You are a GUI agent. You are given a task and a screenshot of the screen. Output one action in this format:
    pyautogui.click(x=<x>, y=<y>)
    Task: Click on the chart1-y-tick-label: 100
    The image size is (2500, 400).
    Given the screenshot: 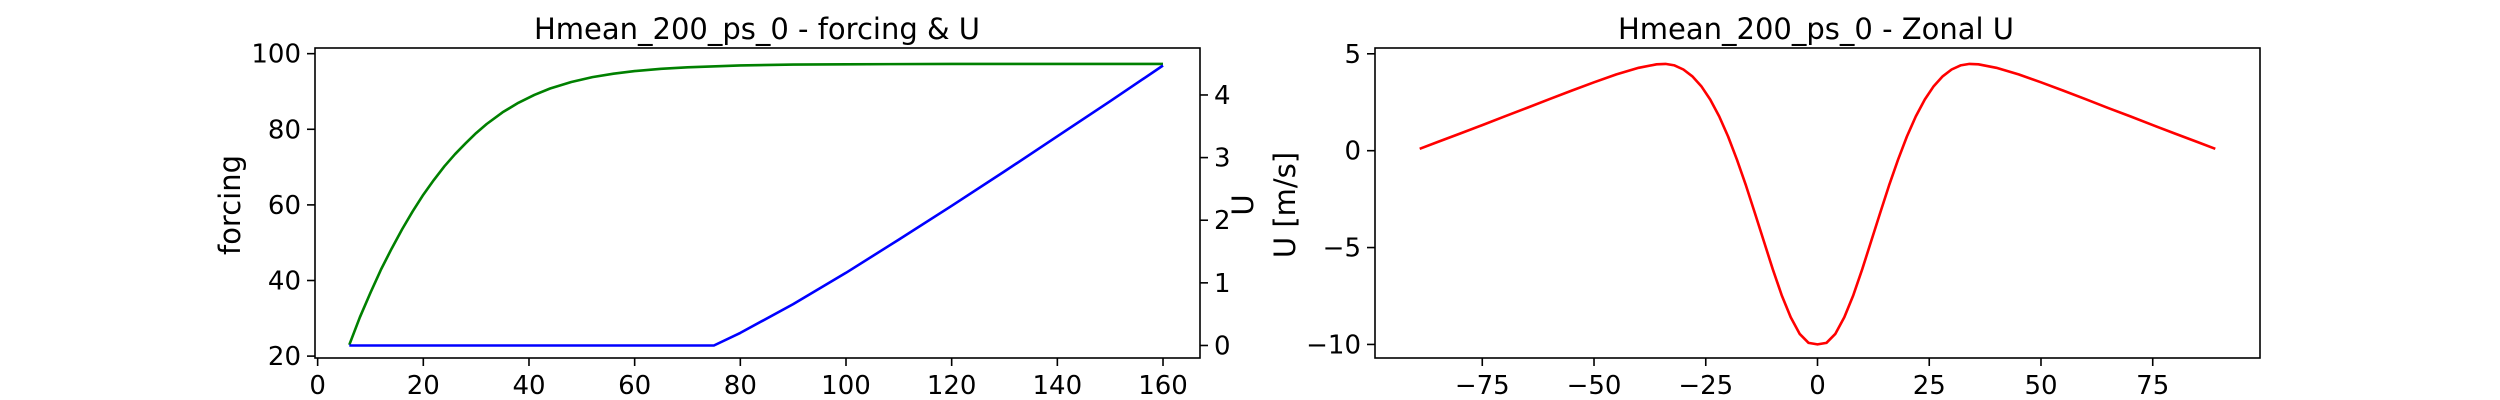 What is the action you would take?
    pyautogui.click(x=276, y=55)
    